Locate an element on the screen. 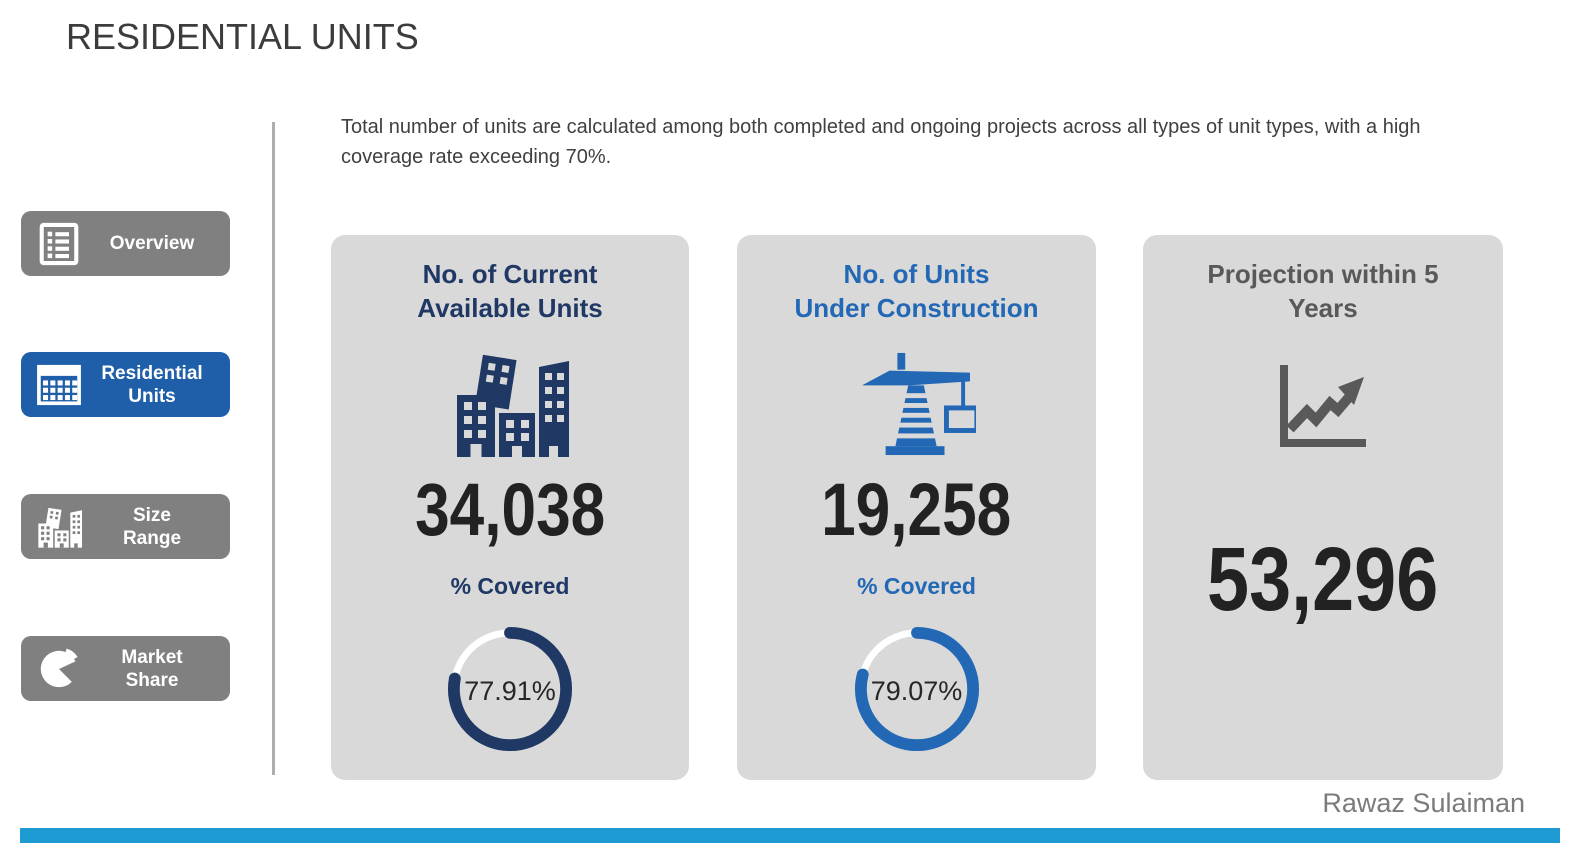  pie-chart-icon is located at coordinates (59, 669).